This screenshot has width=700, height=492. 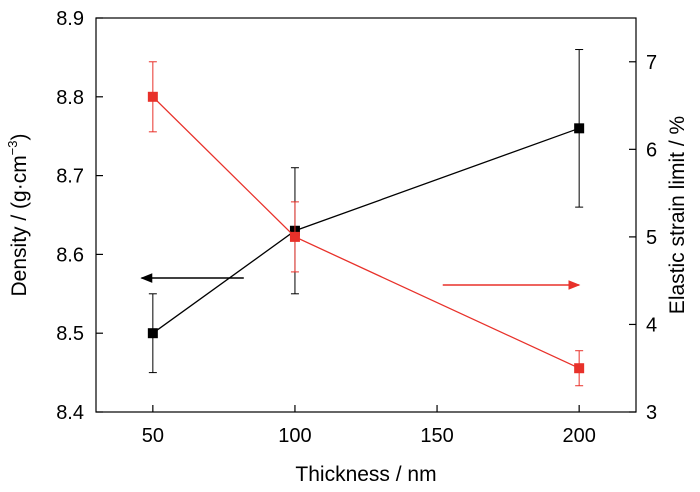 What do you see at coordinates (651, 63) in the screenshot?
I see `right-y-tick-label: 7` at bounding box center [651, 63].